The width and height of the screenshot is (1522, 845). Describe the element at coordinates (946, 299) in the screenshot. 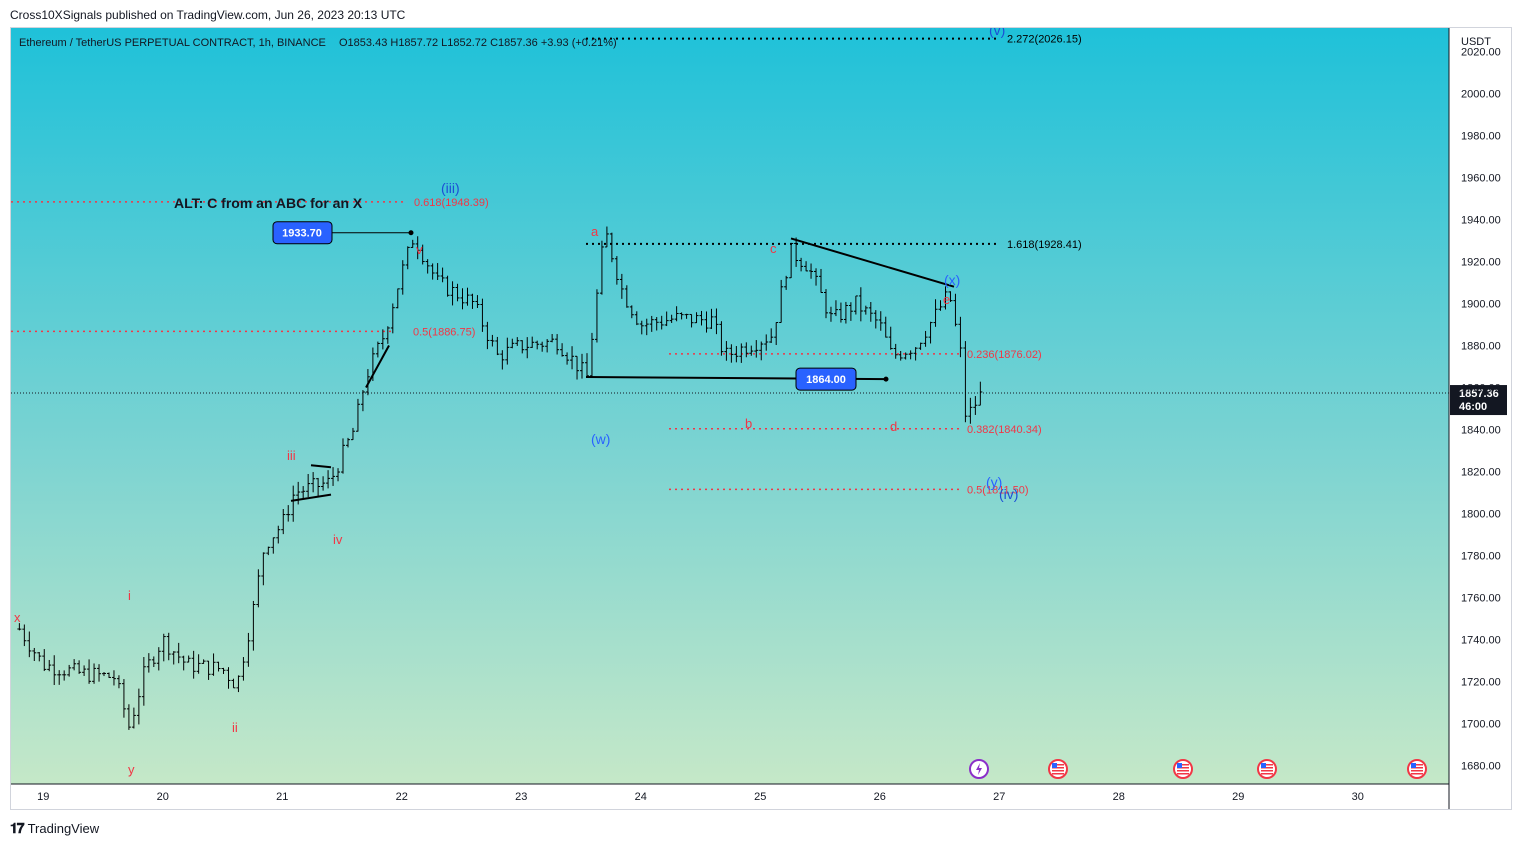

I see `wave-label-12: e` at that location.